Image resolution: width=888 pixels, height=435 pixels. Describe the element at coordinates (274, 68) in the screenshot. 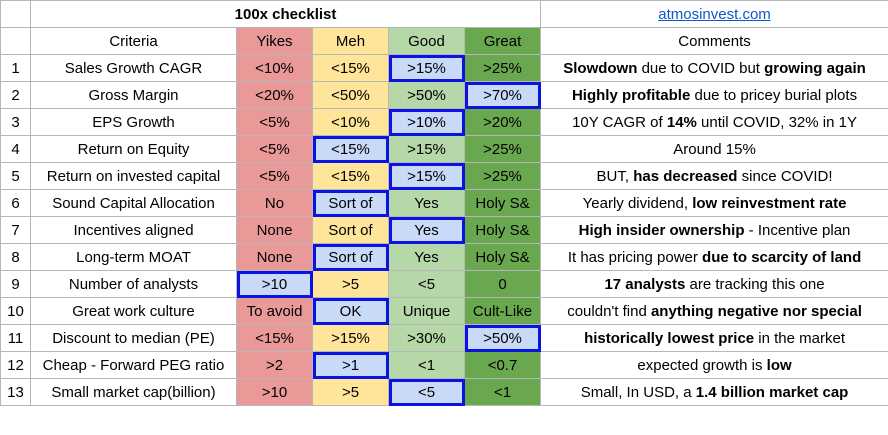

I see `yikes-cell: <10%` at that location.